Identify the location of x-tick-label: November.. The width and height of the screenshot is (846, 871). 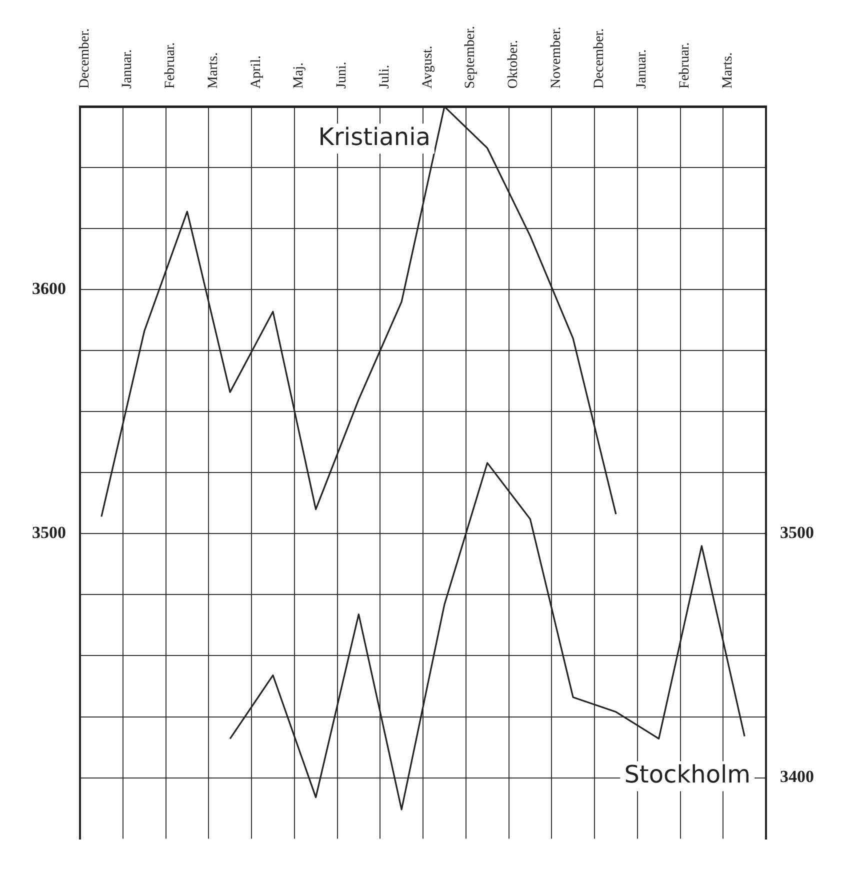
(556, 57).